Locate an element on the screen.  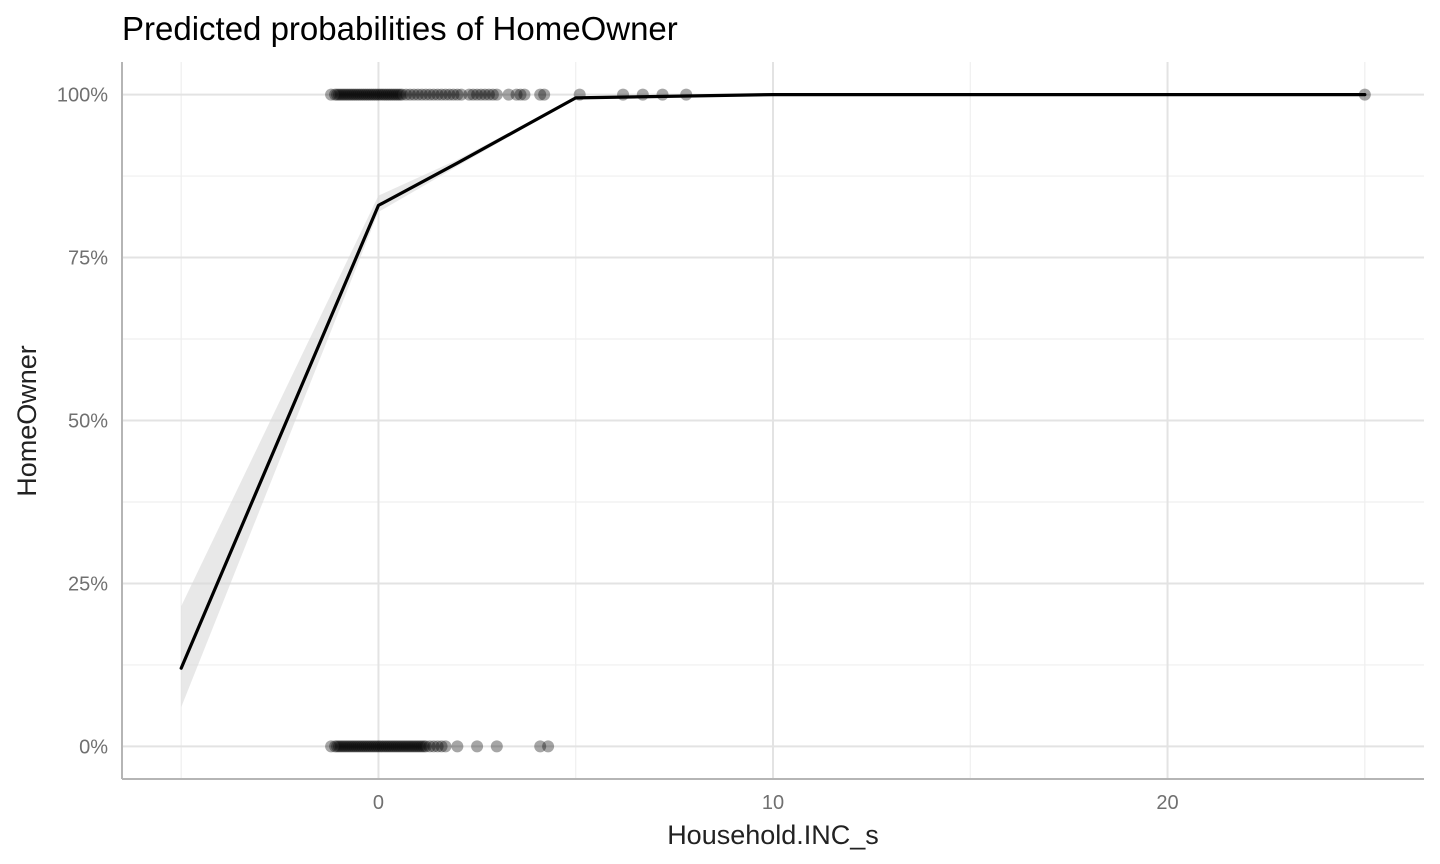
y-tick-label: 100% is located at coordinates (82, 96).